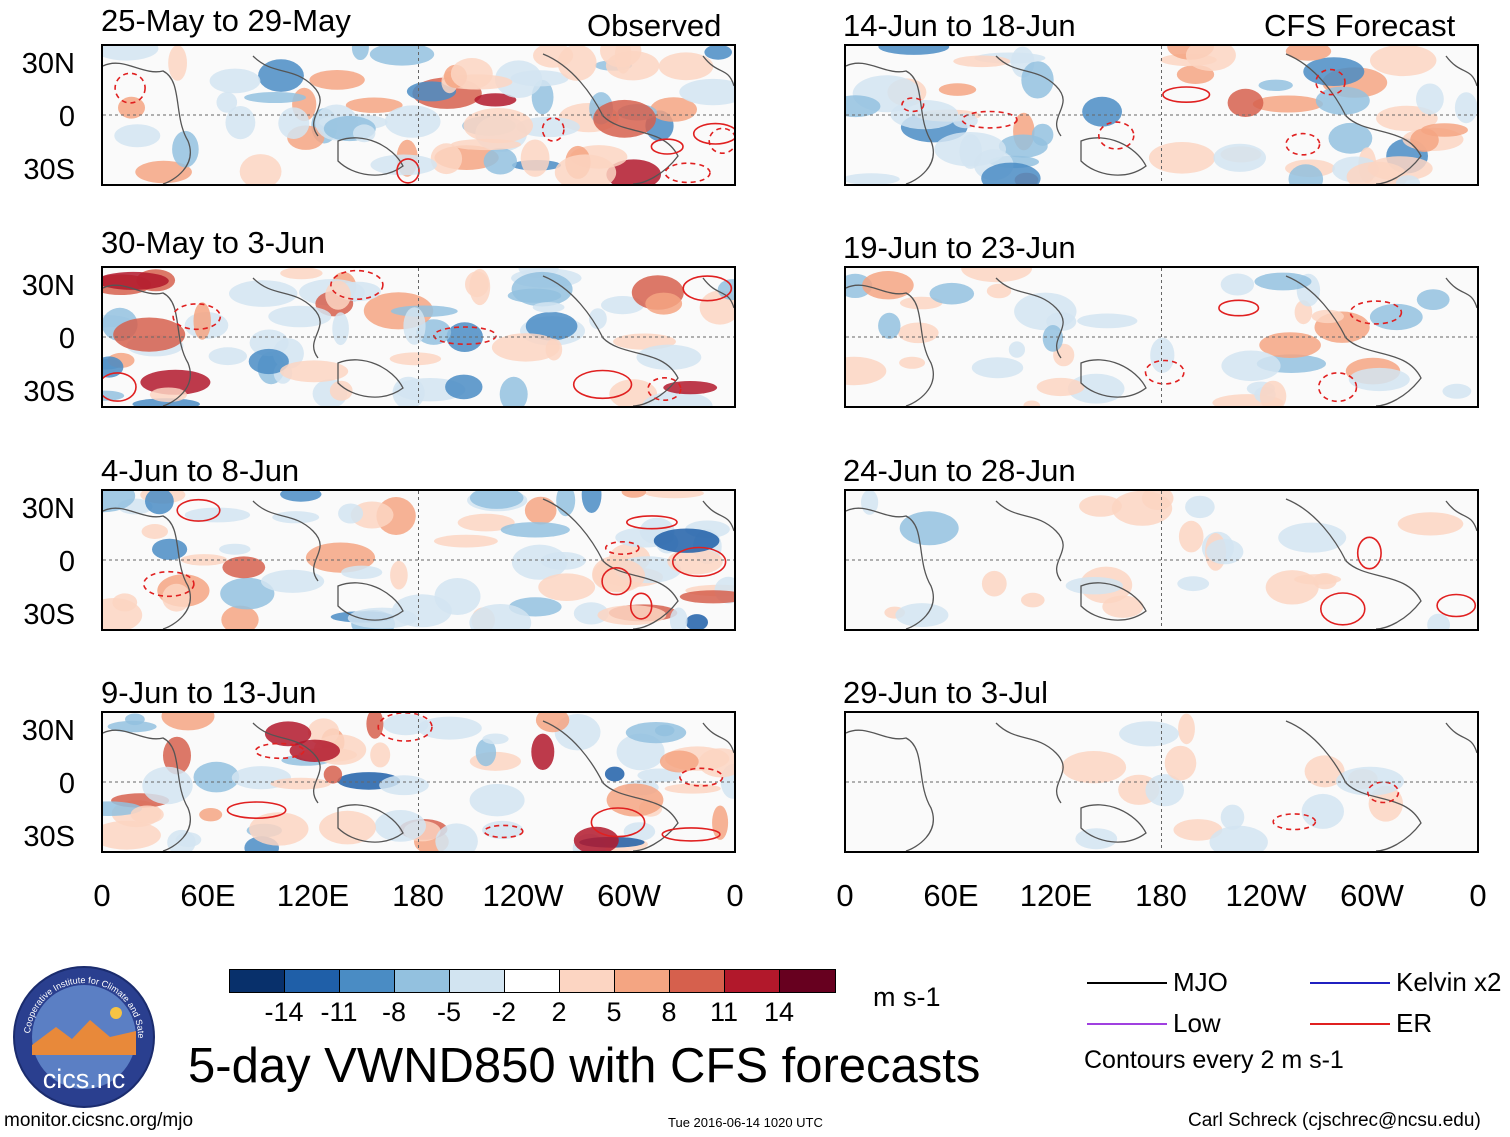  Describe the element at coordinates (418, 895) in the screenshot. I see `lon-label: 180` at that location.